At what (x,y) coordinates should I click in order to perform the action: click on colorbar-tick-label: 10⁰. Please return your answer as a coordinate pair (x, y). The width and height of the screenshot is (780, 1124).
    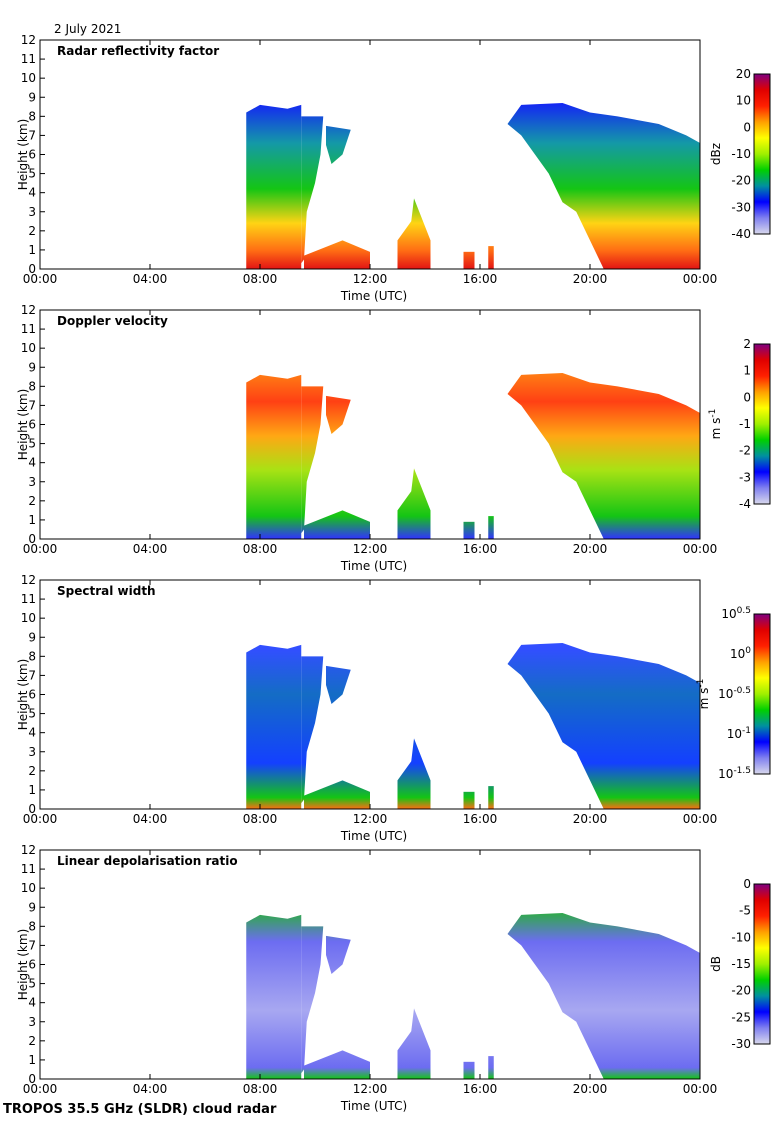
    Looking at the image, I should click on (740, 653).